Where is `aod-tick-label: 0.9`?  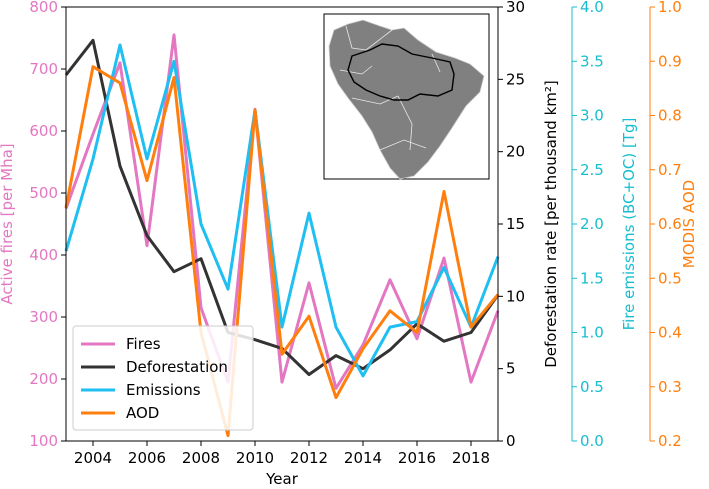
aod-tick-label: 0.9 is located at coordinates (670, 61).